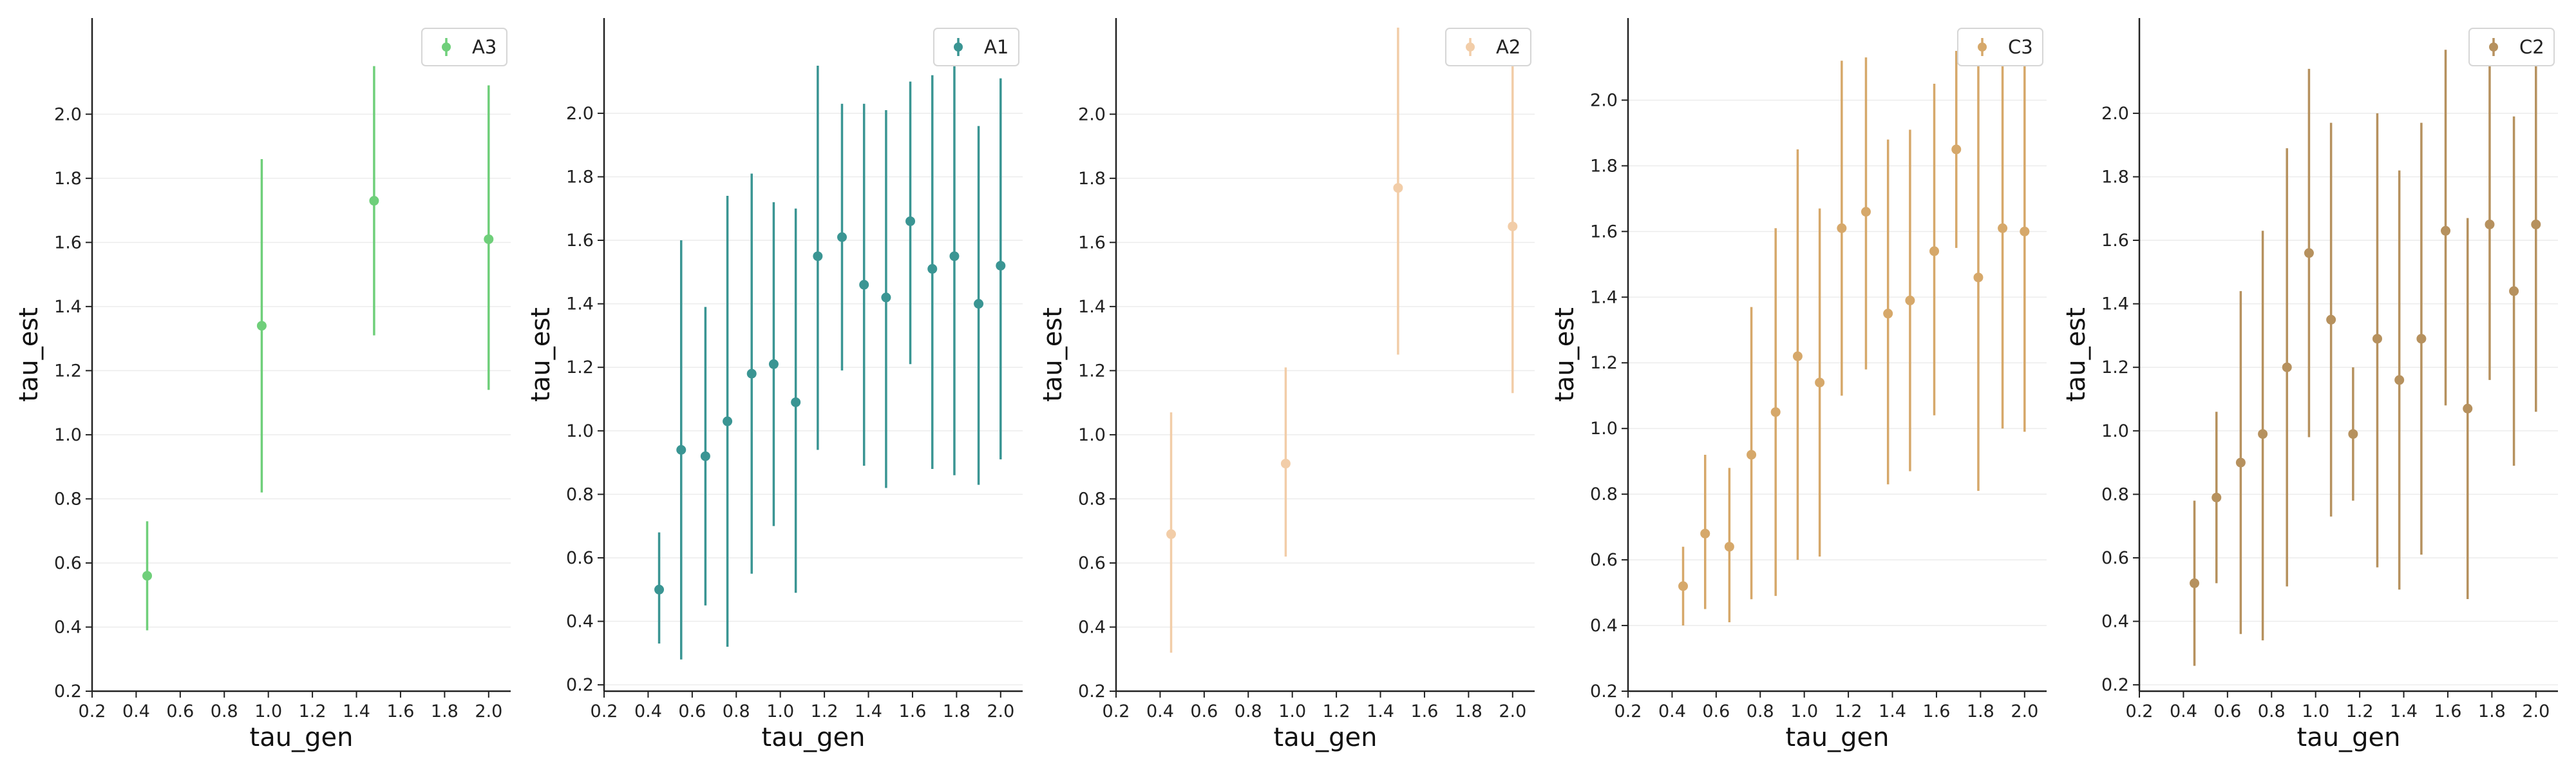 Image resolution: width=2576 pixels, height=773 pixels. Describe the element at coordinates (447, 47) in the screenshot. I see `legend-marker-point` at that location.